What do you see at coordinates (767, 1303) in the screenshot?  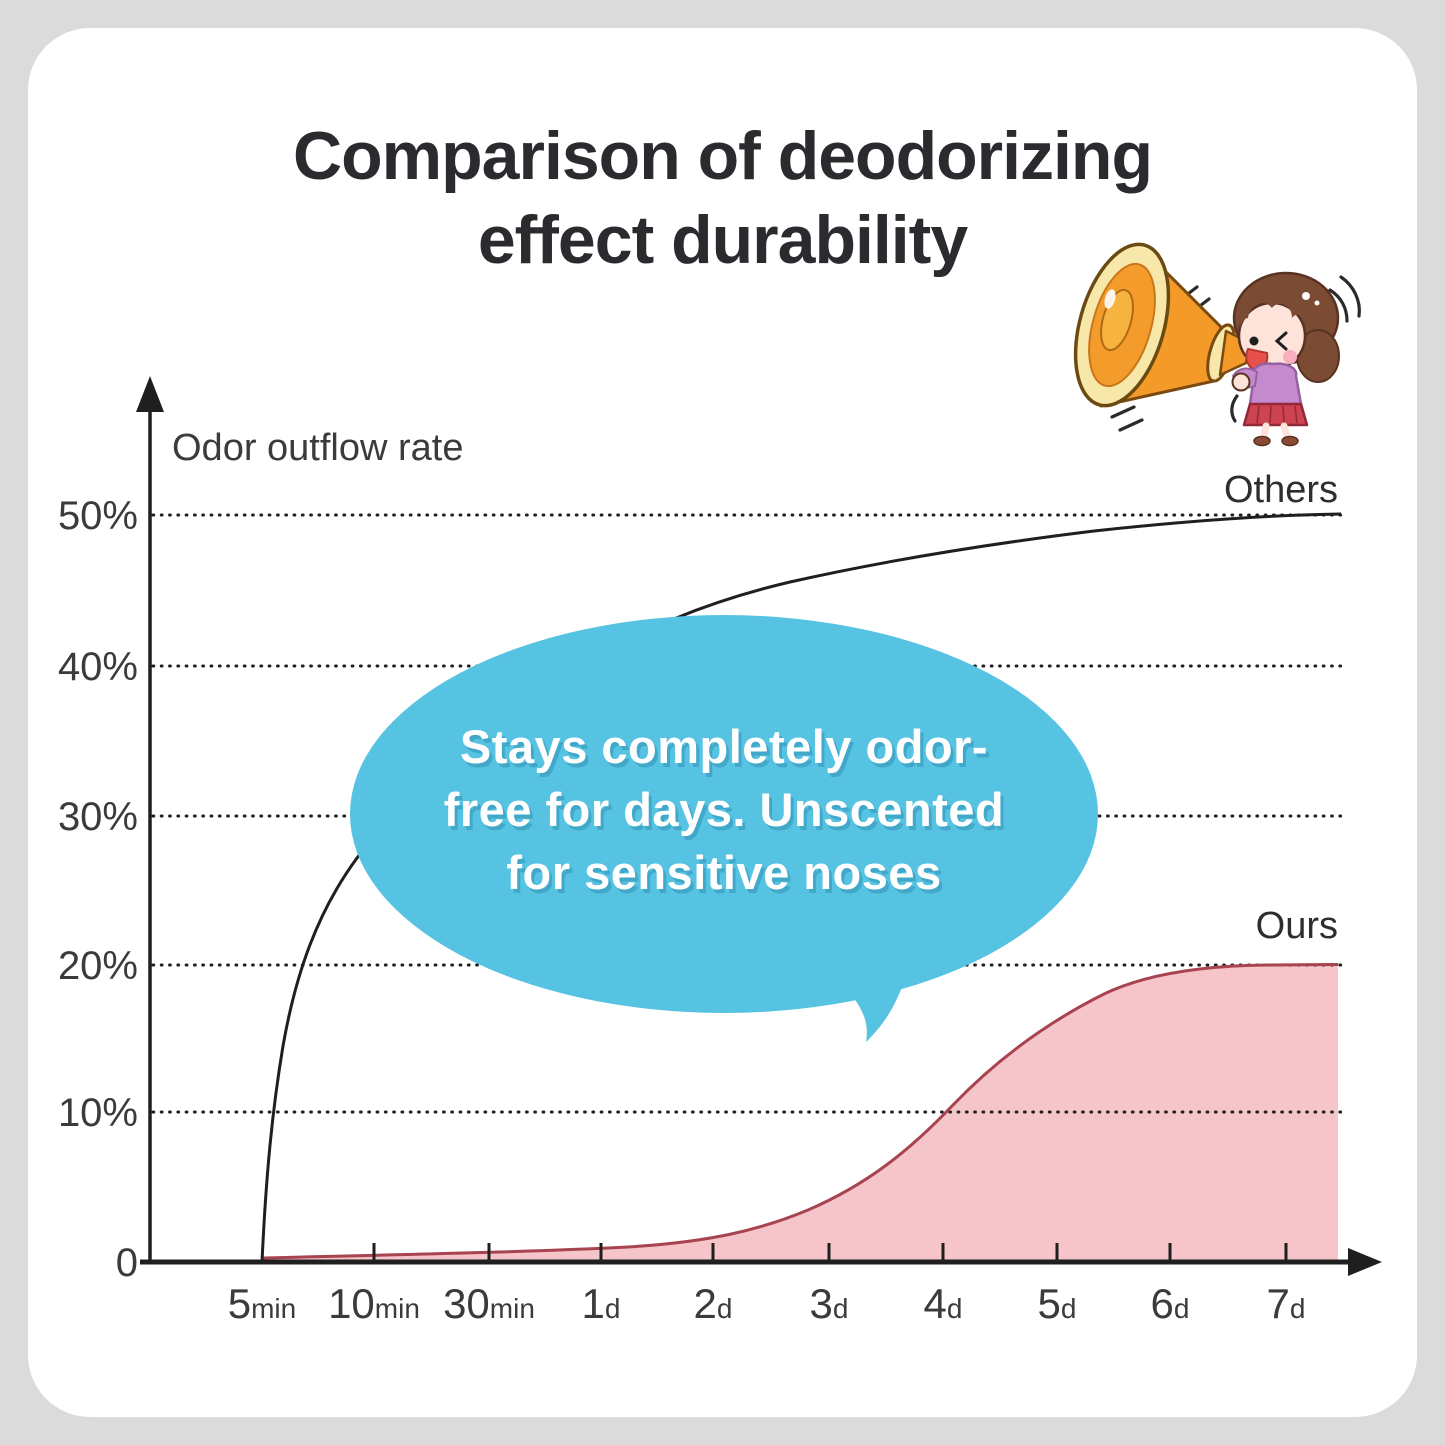 I see `x-tick-labels: 5min 10min 30min 1d 2d 3d 4d 5d 6d 7d` at bounding box center [767, 1303].